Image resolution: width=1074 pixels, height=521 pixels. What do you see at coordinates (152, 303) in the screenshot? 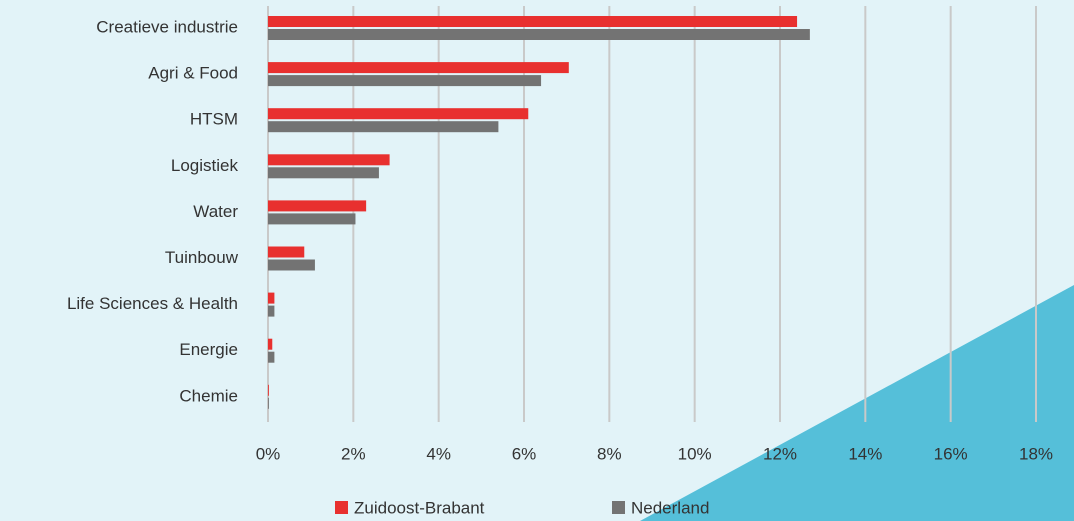
I see `y-tick-label: Life Sciences & Health` at bounding box center [152, 303].